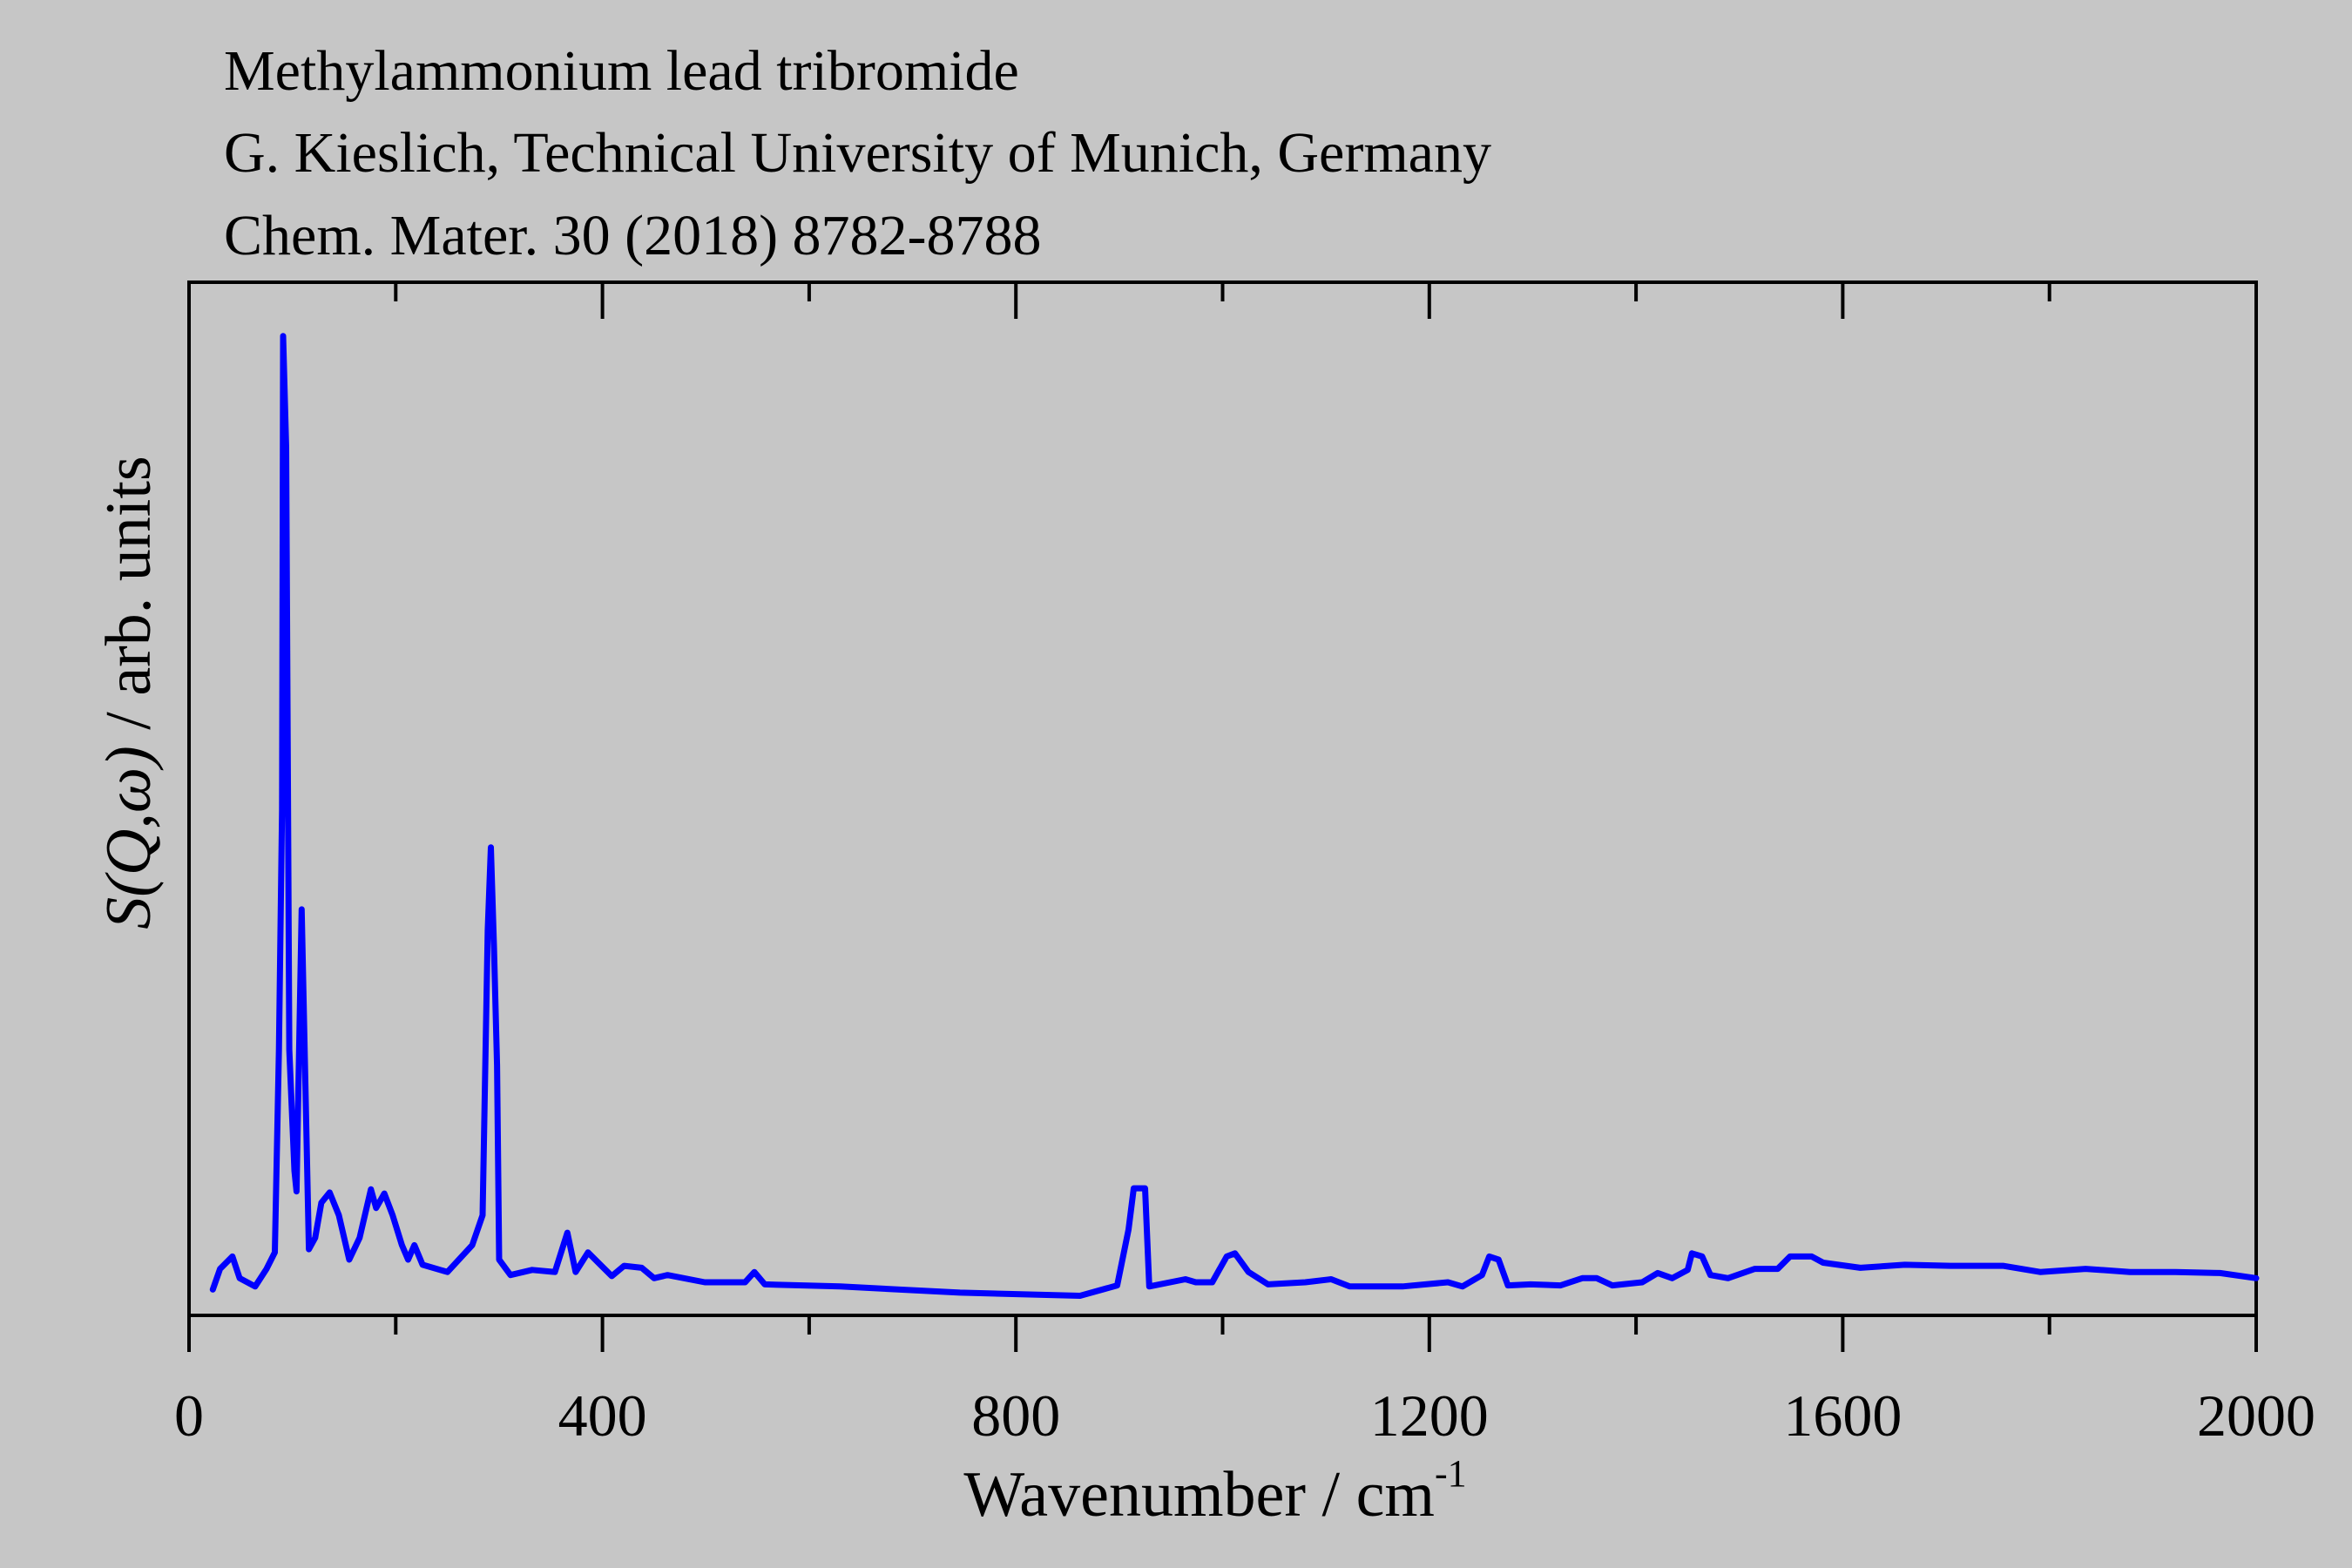  I want to click on x-axis-label: Wavenumber / cm-1, so click(1214, 1491).